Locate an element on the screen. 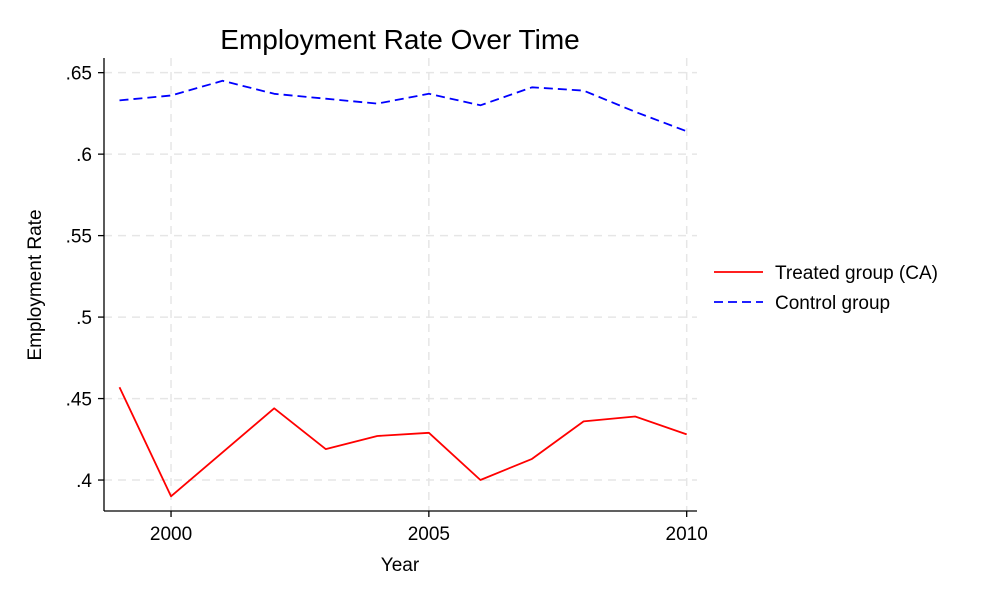 The width and height of the screenshot is (1000, 600). legend-label-treated: Treated group (CA) is located at coordinates (856, 273).